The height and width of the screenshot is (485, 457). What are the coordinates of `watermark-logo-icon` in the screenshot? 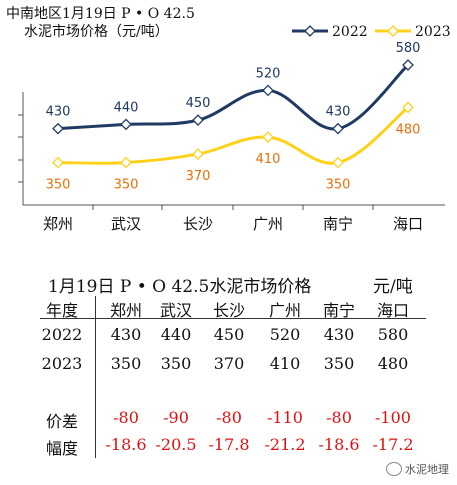 It's located at (394, 469).